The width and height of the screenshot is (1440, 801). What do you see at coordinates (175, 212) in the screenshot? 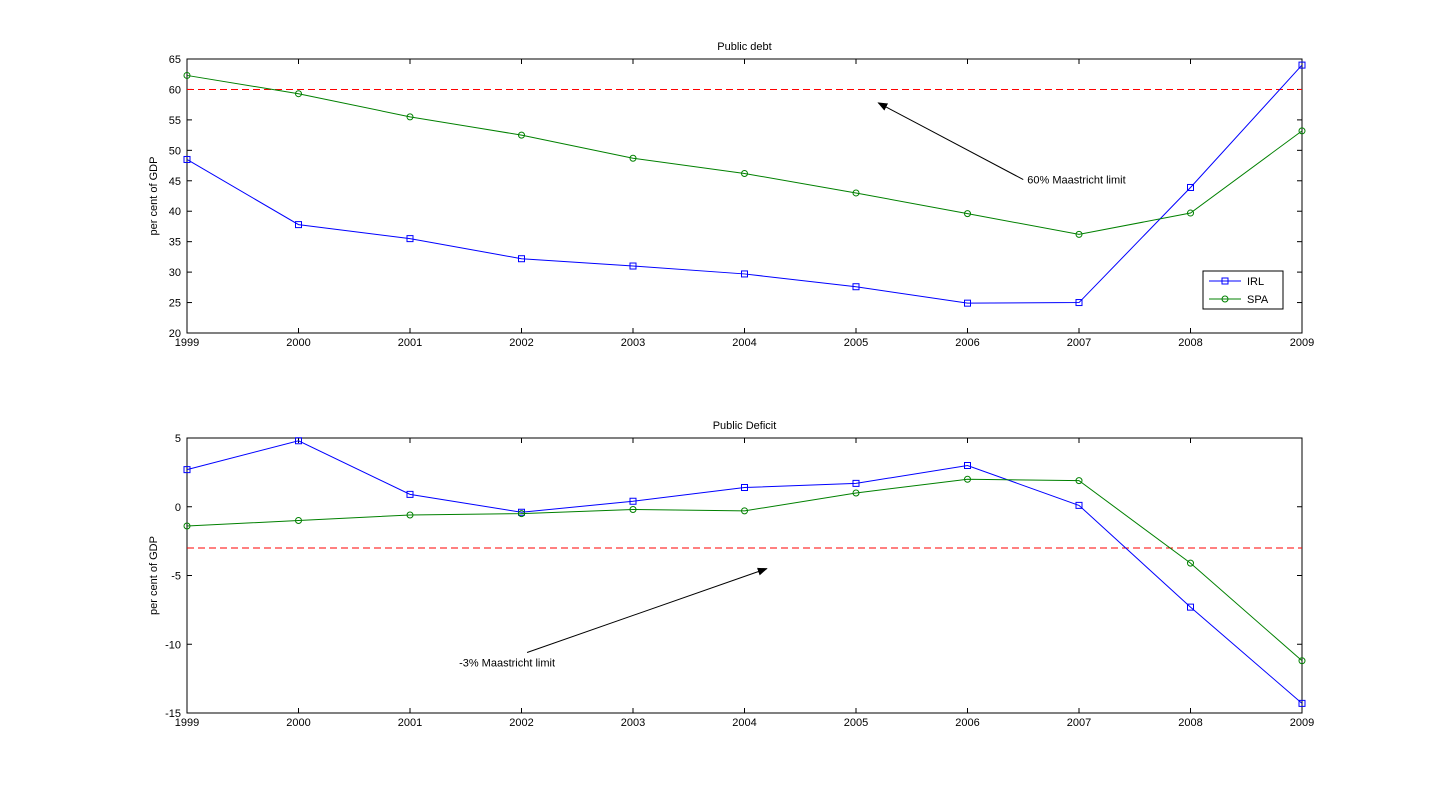
I see `y-tick-label: 40` at bounding box center [175, 212].